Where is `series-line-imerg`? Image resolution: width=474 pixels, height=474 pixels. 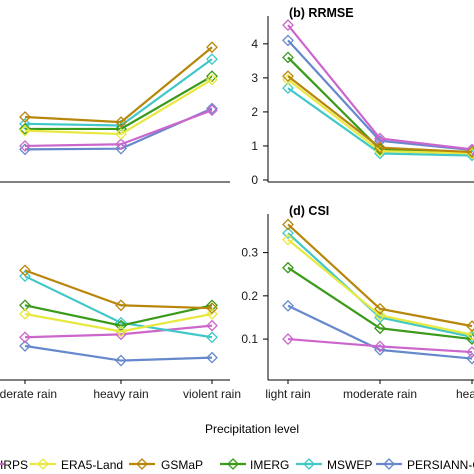 series-line-imerg is located at coordinates (380, 303).